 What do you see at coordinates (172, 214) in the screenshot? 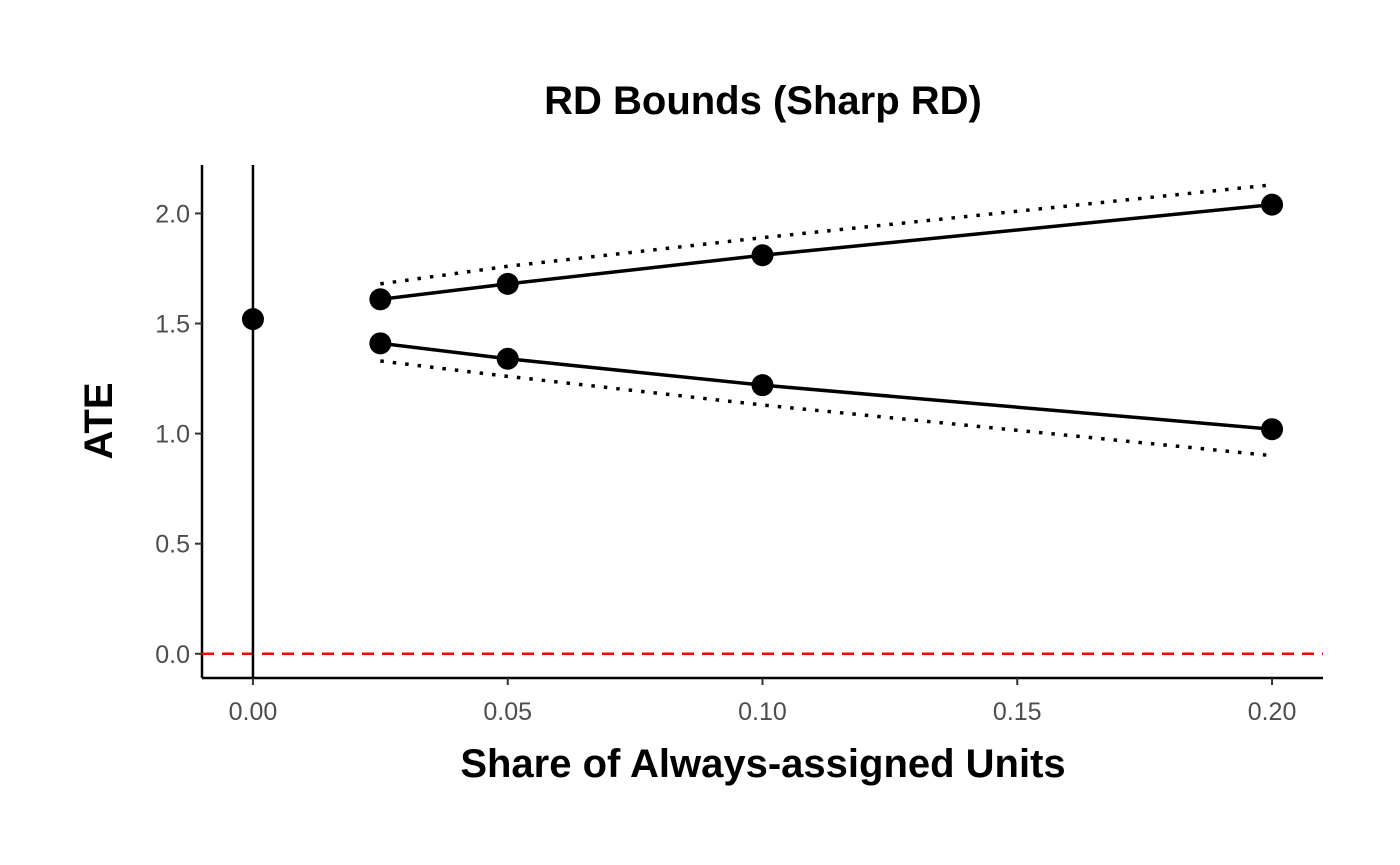
I see `y-tick-label: 2.0` at bounding box center [172, 214].